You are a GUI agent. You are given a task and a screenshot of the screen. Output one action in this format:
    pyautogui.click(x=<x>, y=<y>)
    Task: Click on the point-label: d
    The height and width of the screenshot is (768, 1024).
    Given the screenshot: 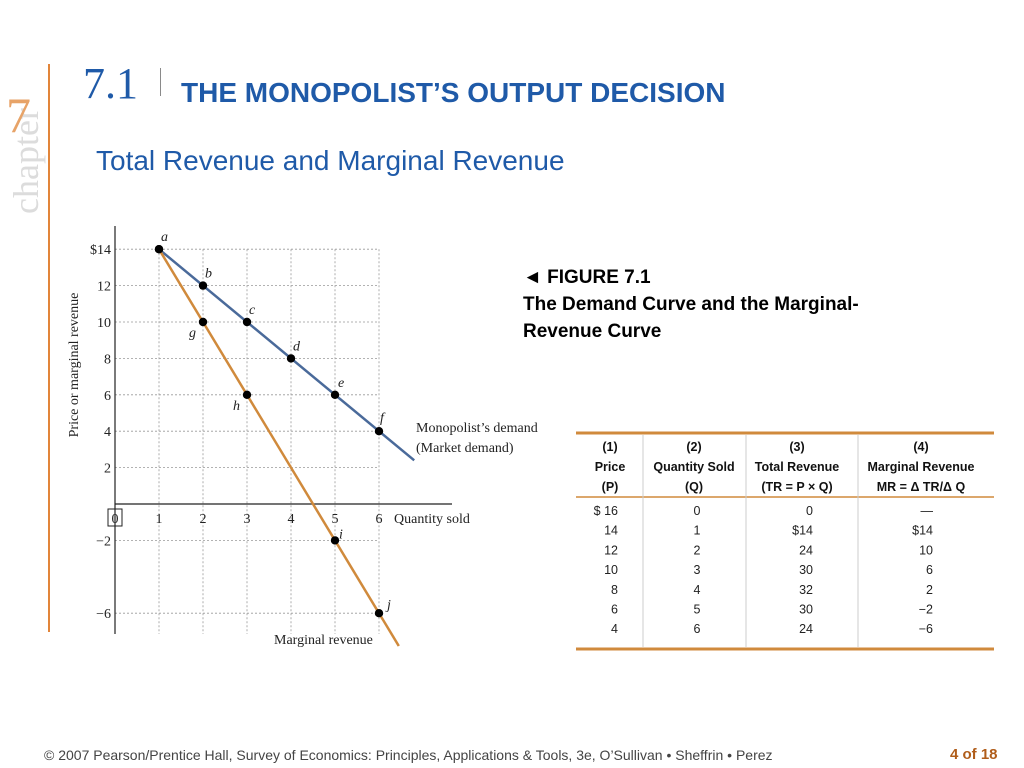 What is the action you would take?
    pyautogui.click(x=297, y=346)
    